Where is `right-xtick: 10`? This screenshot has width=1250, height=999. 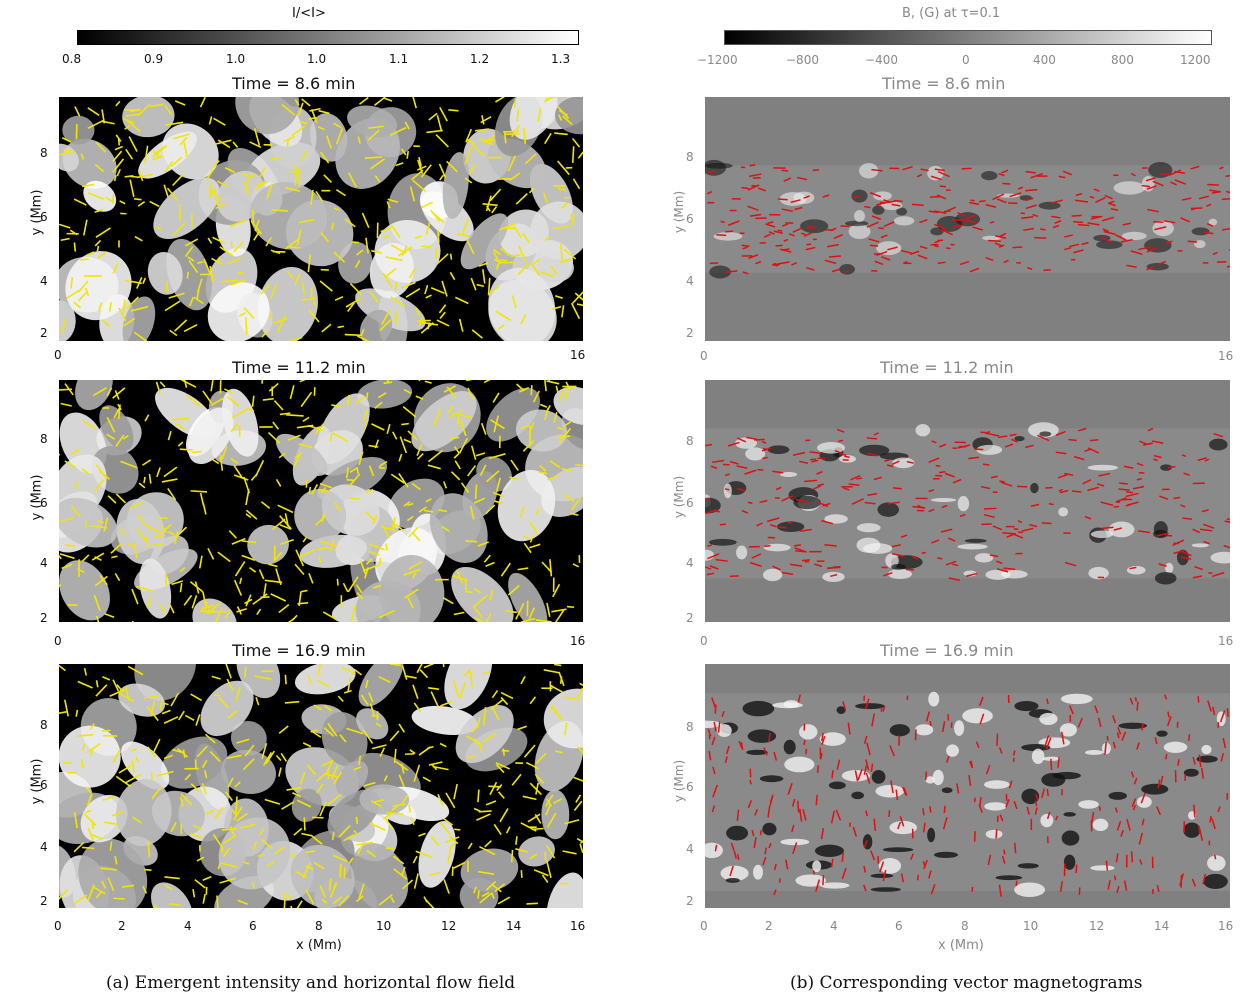 right-xtick: 10 is located at coordinates (1031, 926).